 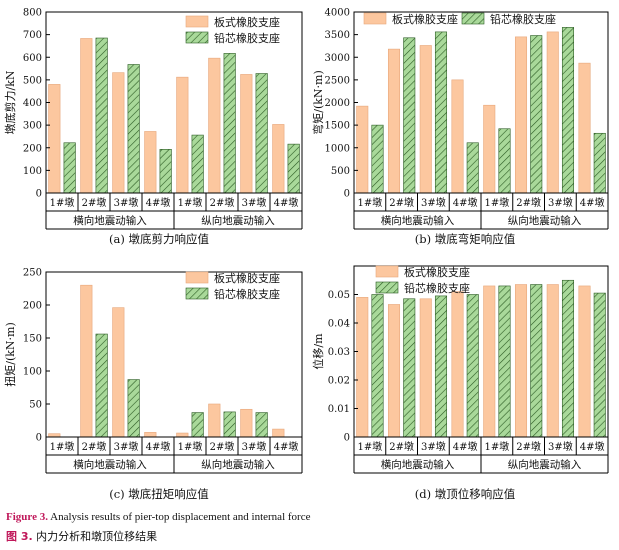 I want to click on y-tick-label: 500, so click(x=32, y=80).